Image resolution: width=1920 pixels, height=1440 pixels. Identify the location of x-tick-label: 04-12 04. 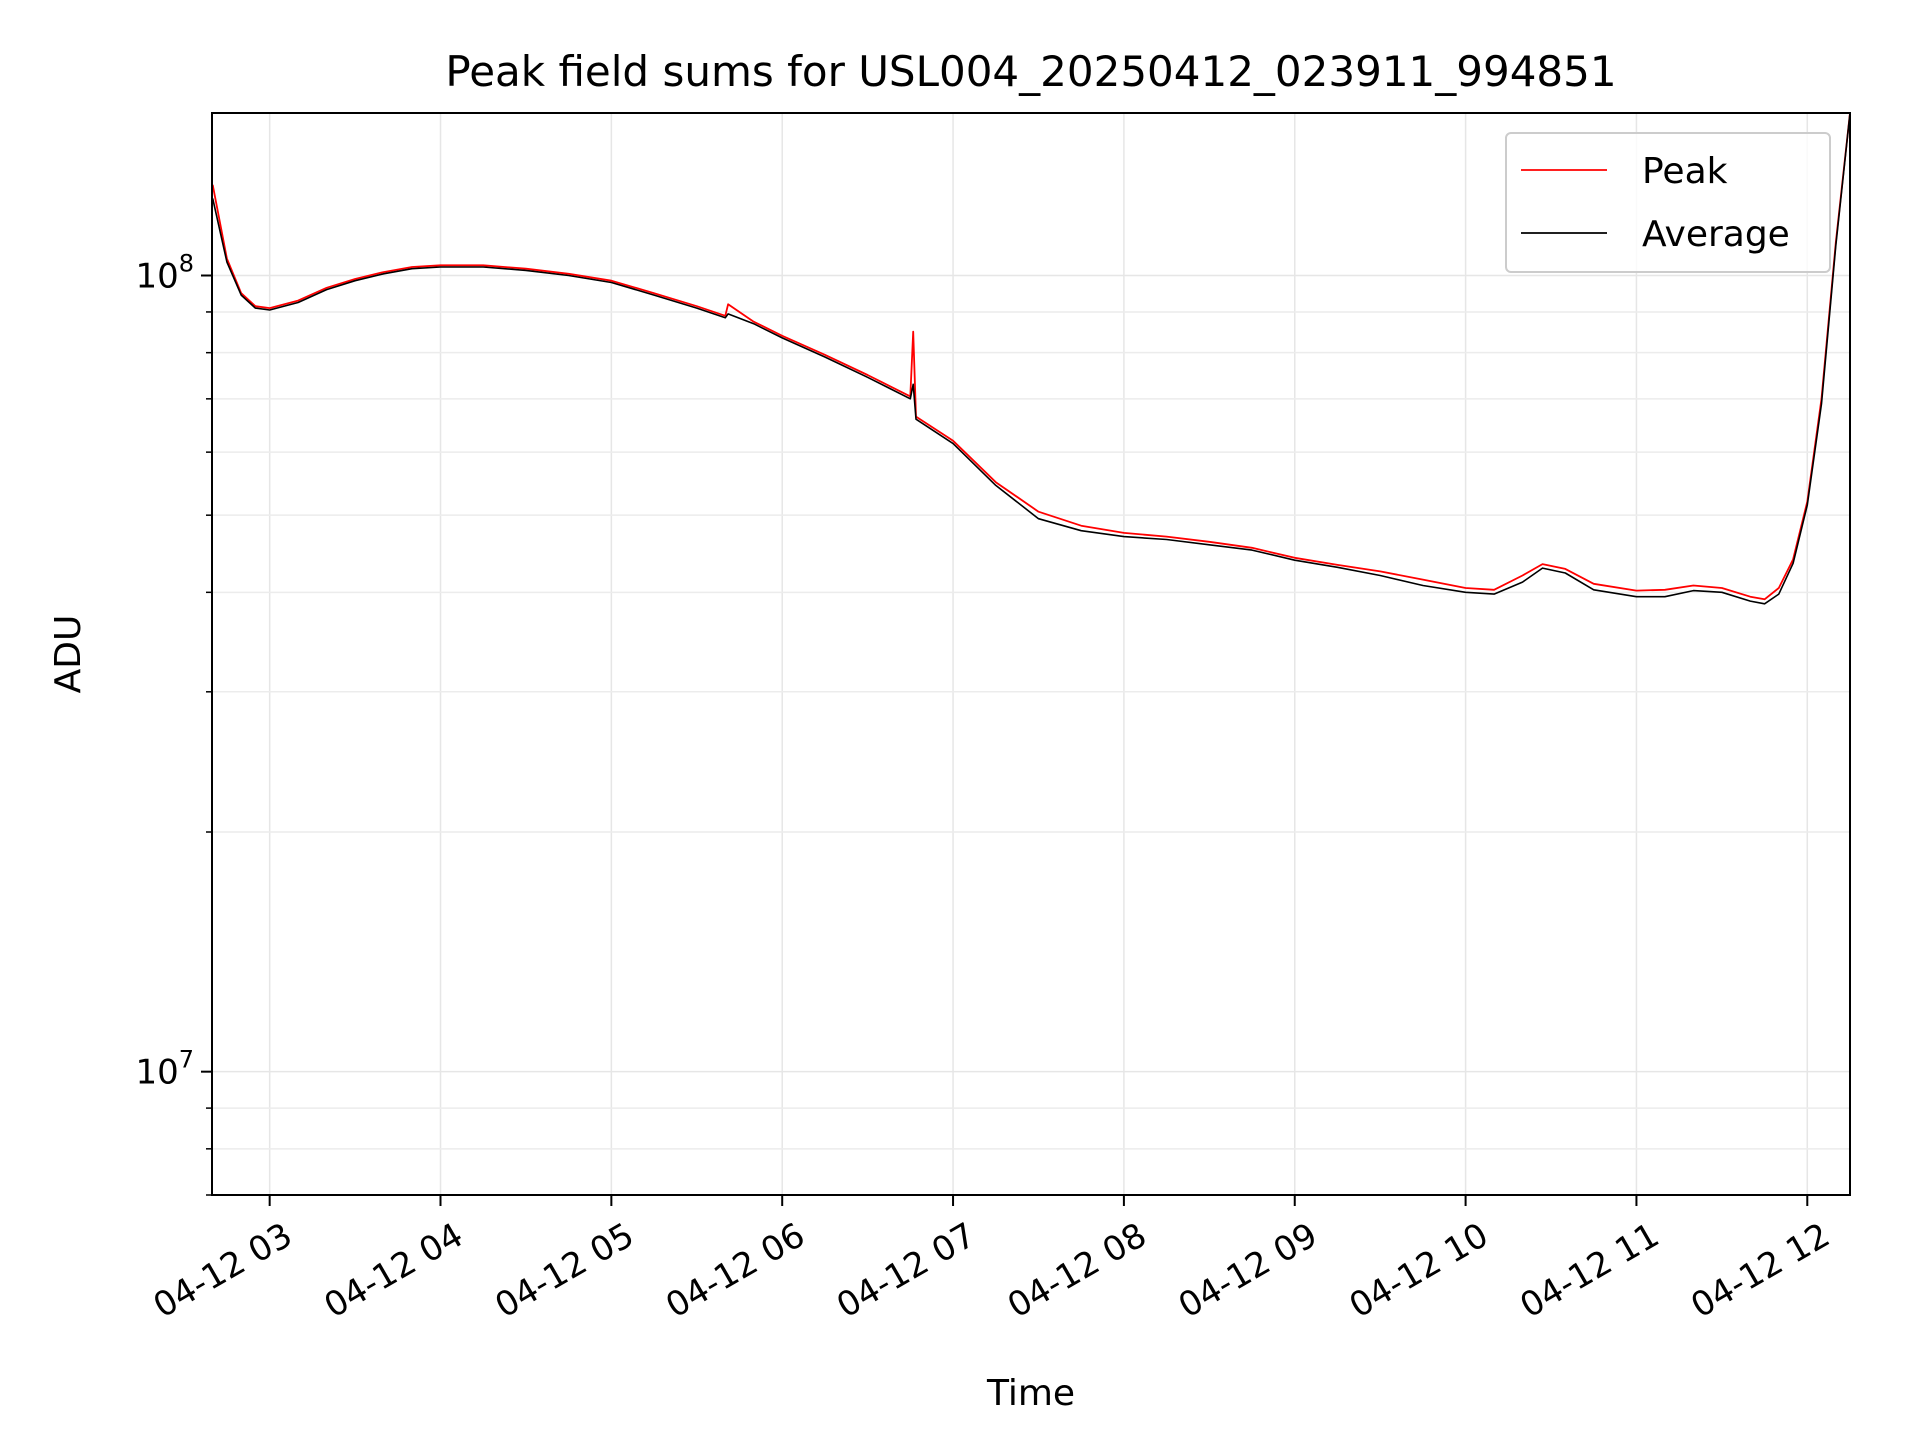
(394, 1270).